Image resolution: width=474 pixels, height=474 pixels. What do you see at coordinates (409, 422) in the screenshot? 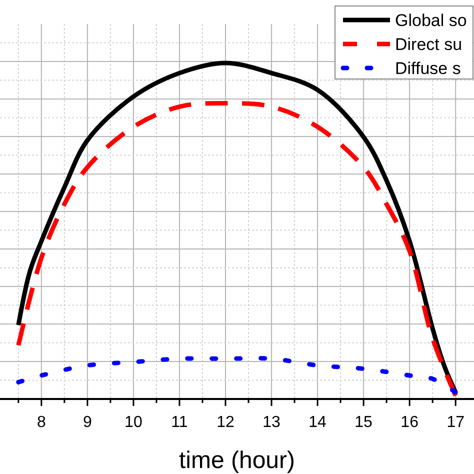
I see `x-tick-label: 16` at bounding box center [409, 422].